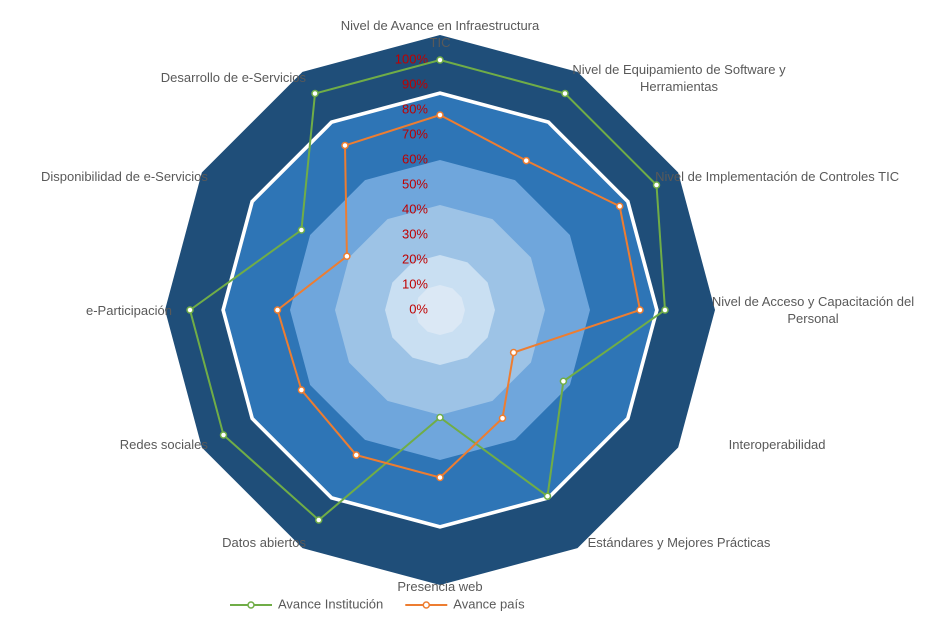  What do you see at coordinates (163, 444) in the screenshot?
I see `category-label: Redes sociales` at bounding box center [163, 444].